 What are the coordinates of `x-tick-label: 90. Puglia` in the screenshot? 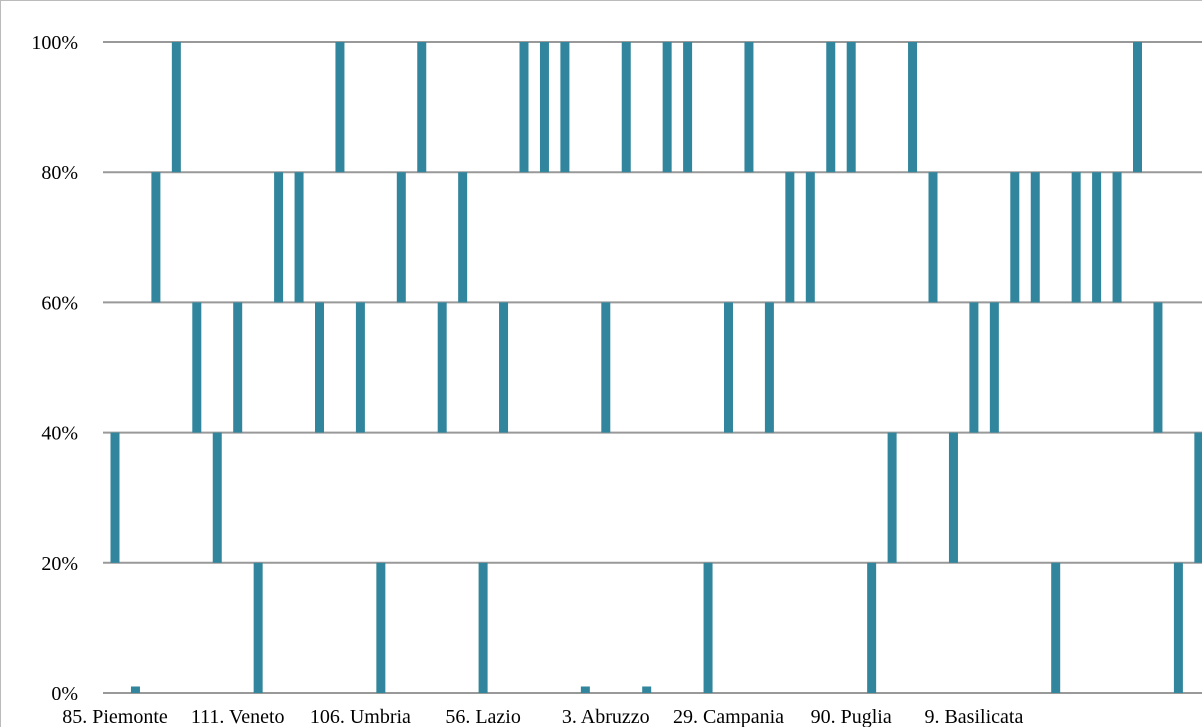 It's located at (851, 716).